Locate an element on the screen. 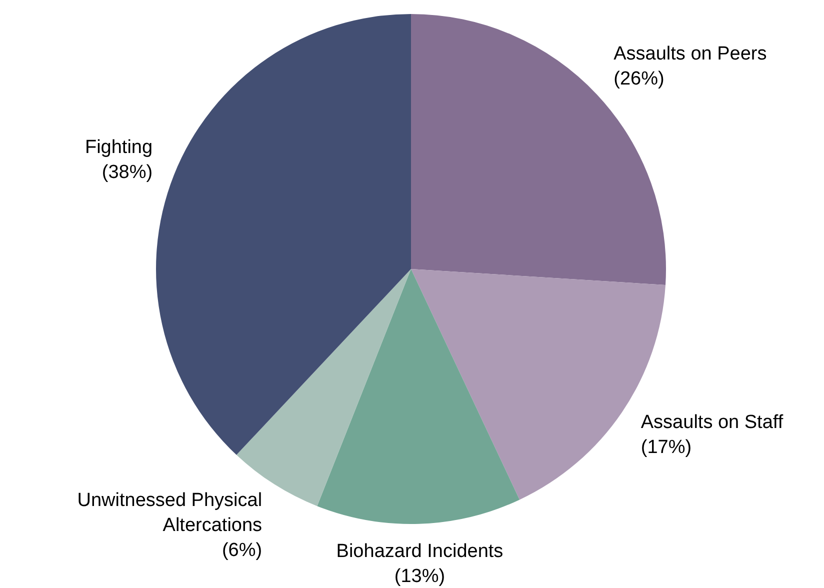 This screenshot has width=824, height=588. slice-label: Fighting is located at coordinates (118, 147).